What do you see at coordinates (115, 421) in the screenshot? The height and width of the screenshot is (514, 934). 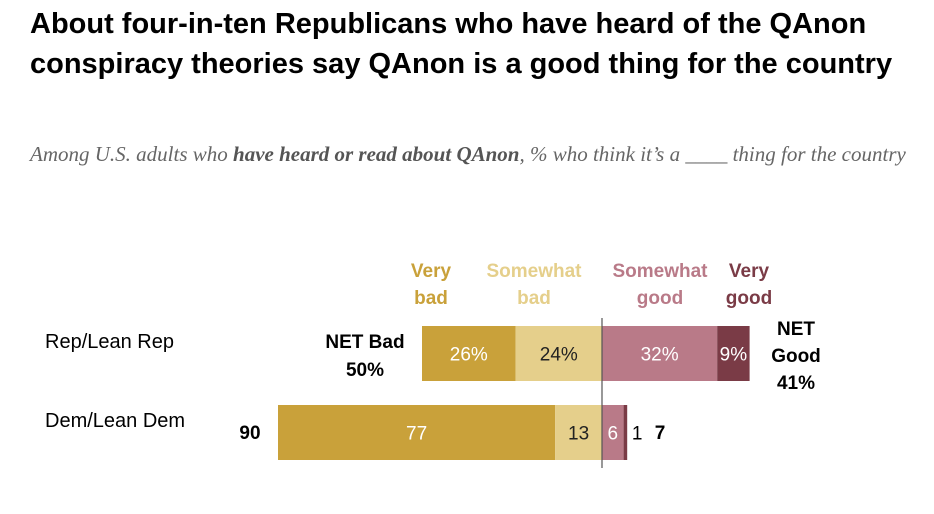 I see `row-label: Dem/Lean Dem` at bounding box center [115, 421].